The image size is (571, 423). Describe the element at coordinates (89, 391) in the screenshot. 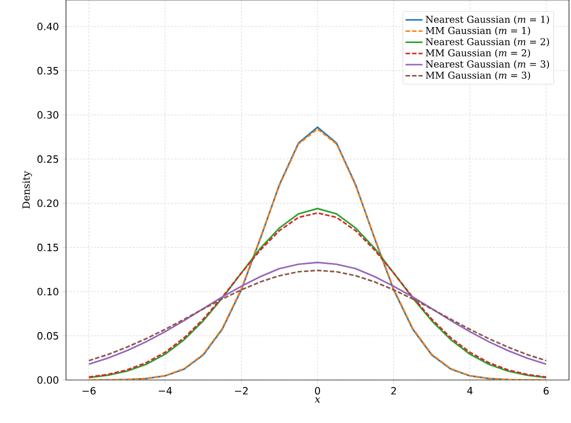

I see `x-tick-label: −6` at that location.